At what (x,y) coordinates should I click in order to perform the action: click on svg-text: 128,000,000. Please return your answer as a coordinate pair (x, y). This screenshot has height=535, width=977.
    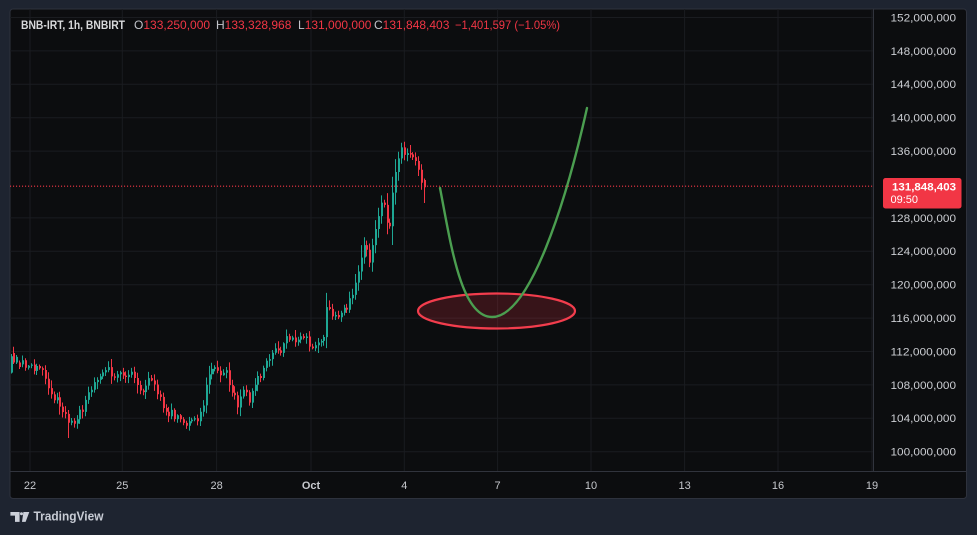
    Looking at the image, I should click on (924, 219).